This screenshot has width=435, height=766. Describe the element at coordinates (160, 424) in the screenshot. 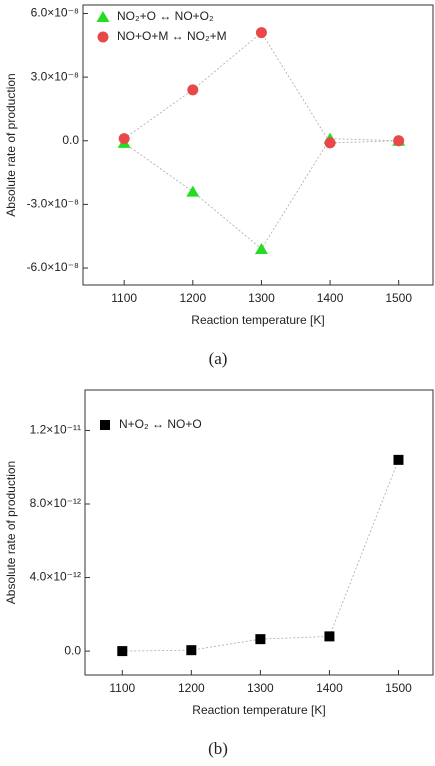

I see `legend-label: N+O₂ ↔ NO+O` at that location.